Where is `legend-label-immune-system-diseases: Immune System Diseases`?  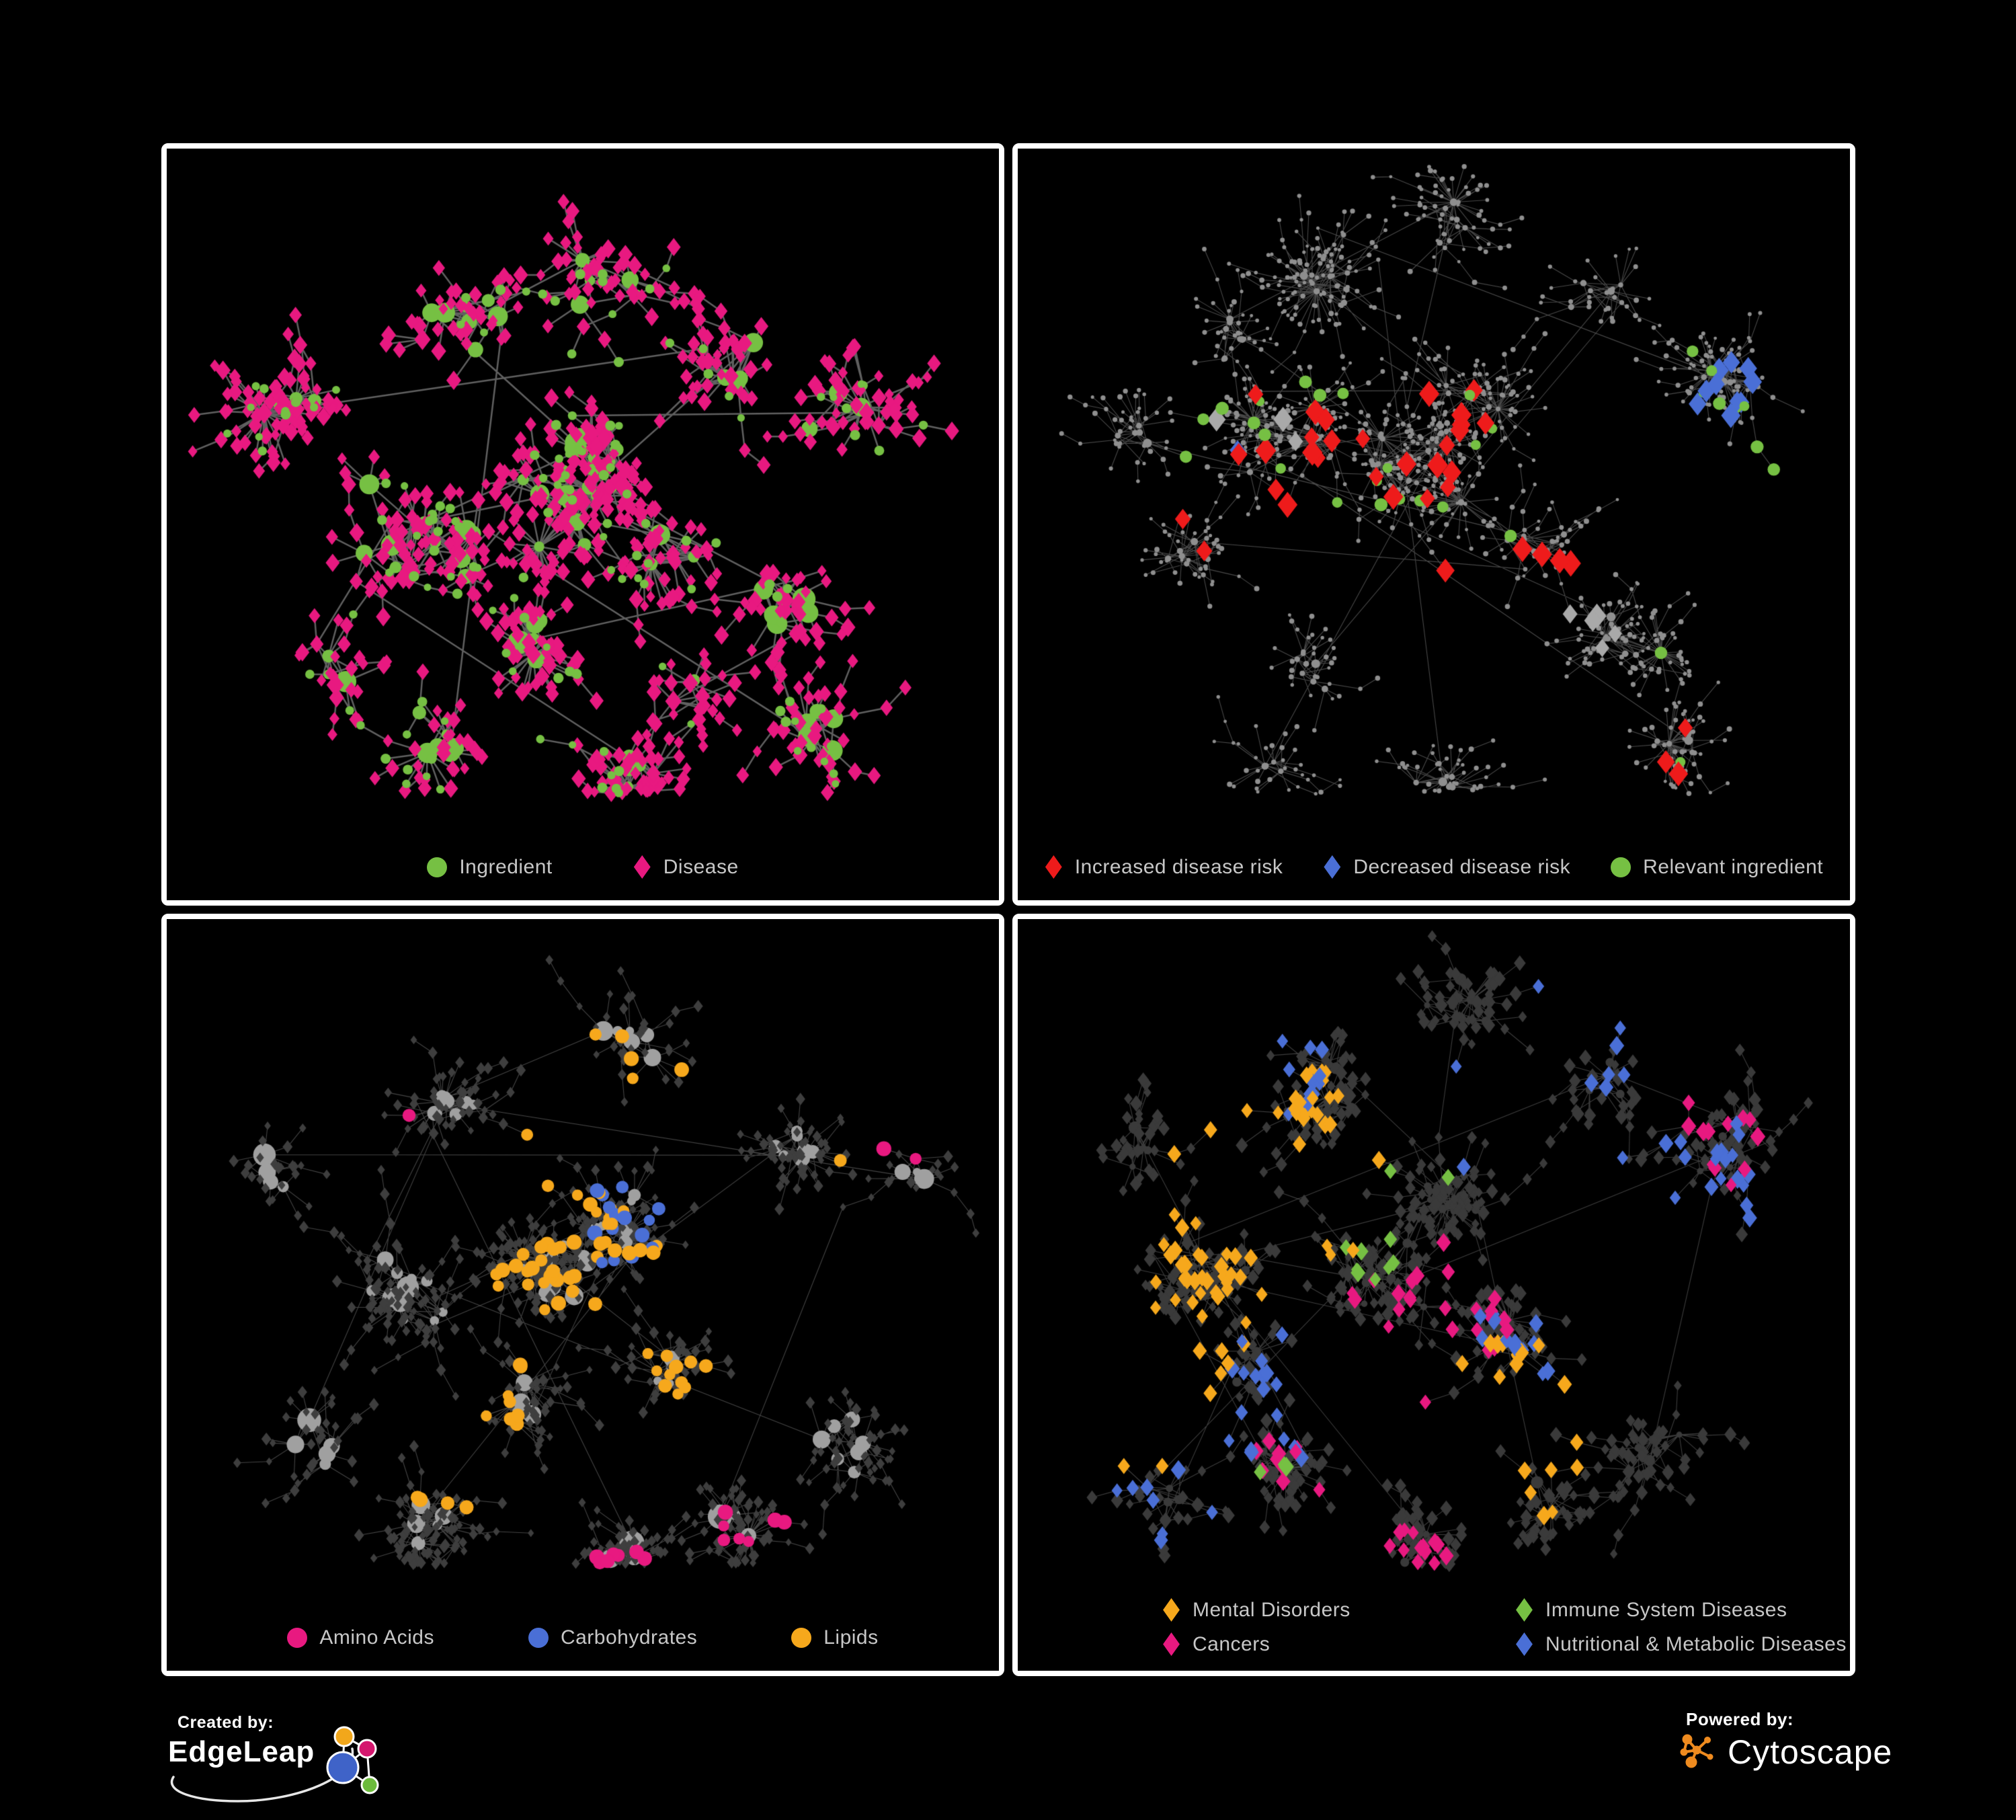
legend-label-immune-system-diseases: Immune System Diseases is located at coordinates (1666, 1609).